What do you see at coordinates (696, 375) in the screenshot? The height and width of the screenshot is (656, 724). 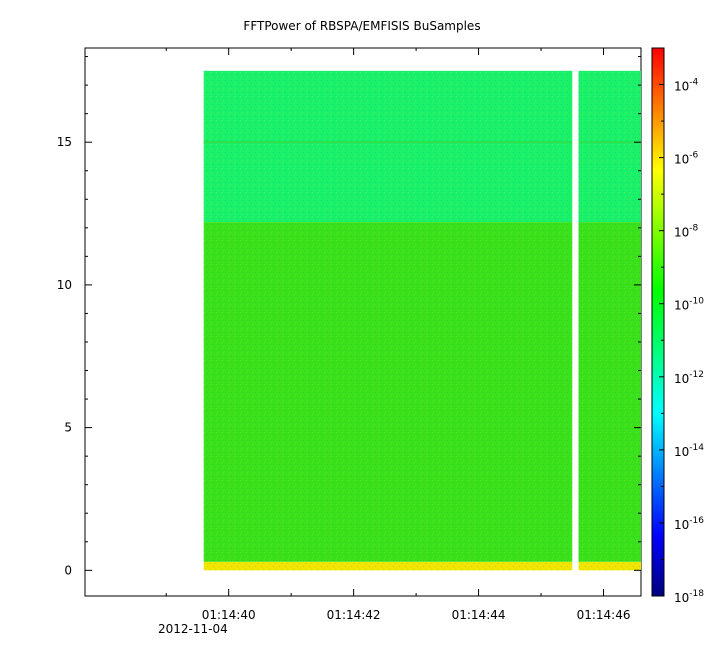 I see `colorbar-tick-exponent: -12` at bounding box center [696, 375].